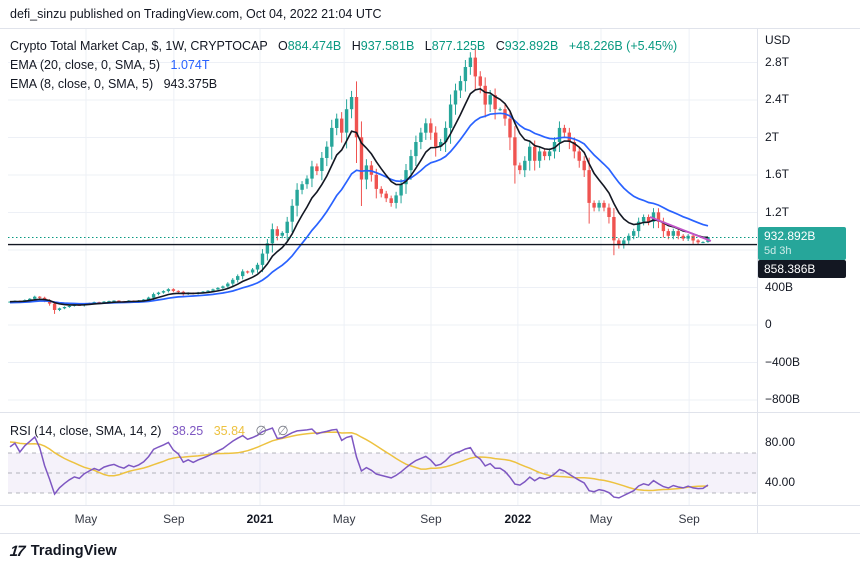  What do you see at coordinates (778, 40) in the screenshot?
I see `price-axis-currency: USD` at bounding box center [778, 40].